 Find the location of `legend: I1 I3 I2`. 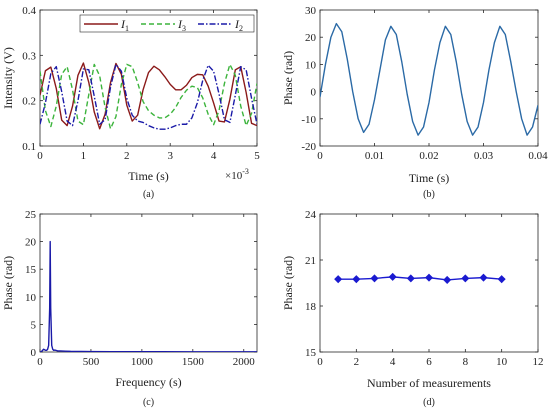

legend: I1 I3 I2 is located at coordinates (167, 23).